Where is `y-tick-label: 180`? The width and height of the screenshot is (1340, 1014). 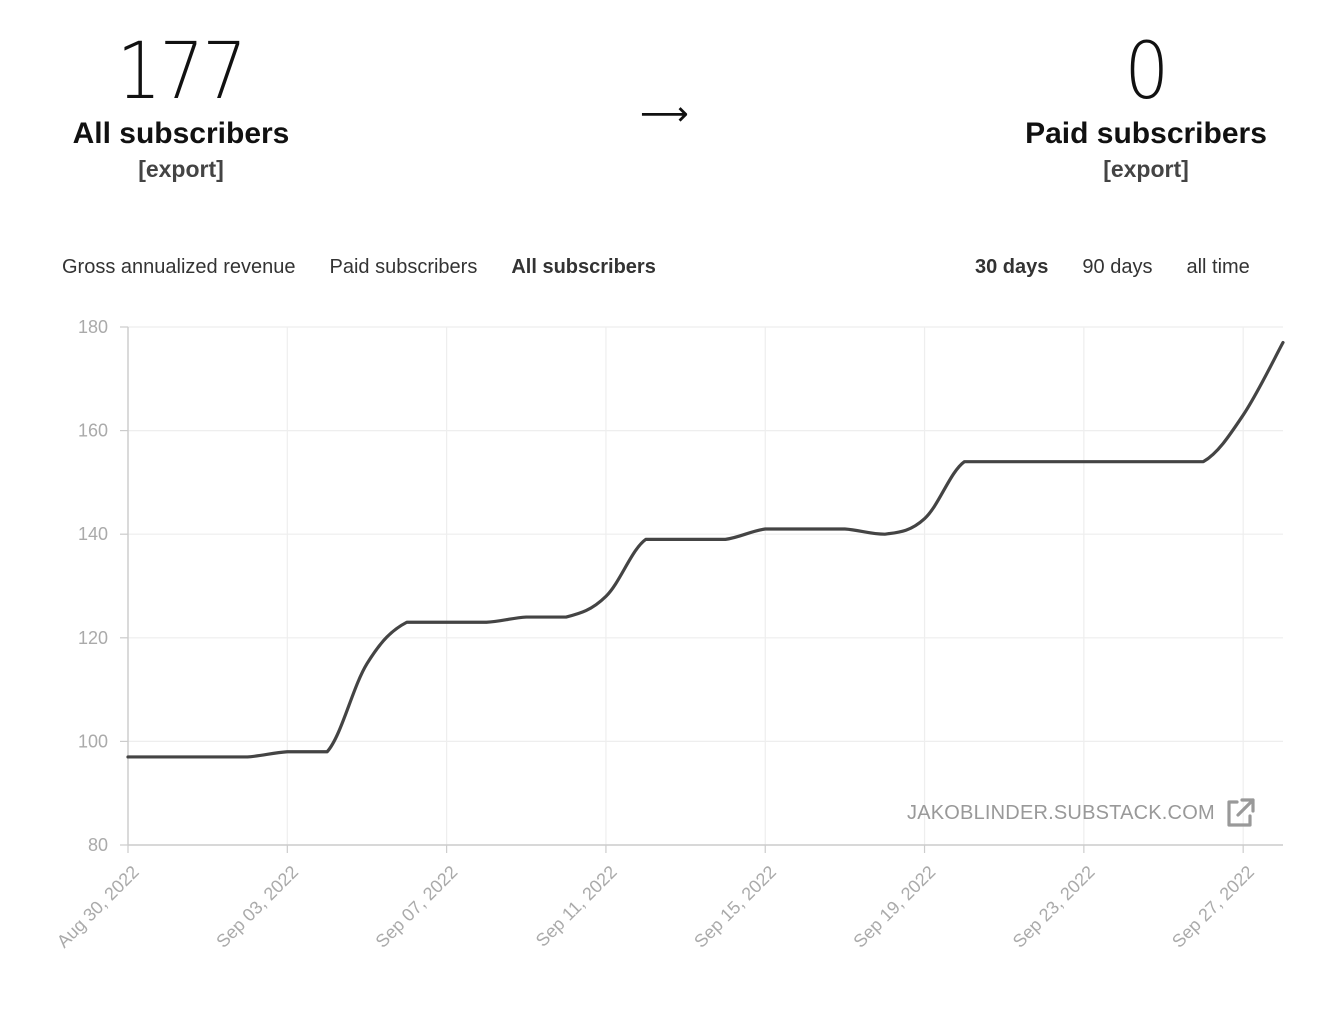
y-tick-label: 180 is located at coordinates (93, 327).